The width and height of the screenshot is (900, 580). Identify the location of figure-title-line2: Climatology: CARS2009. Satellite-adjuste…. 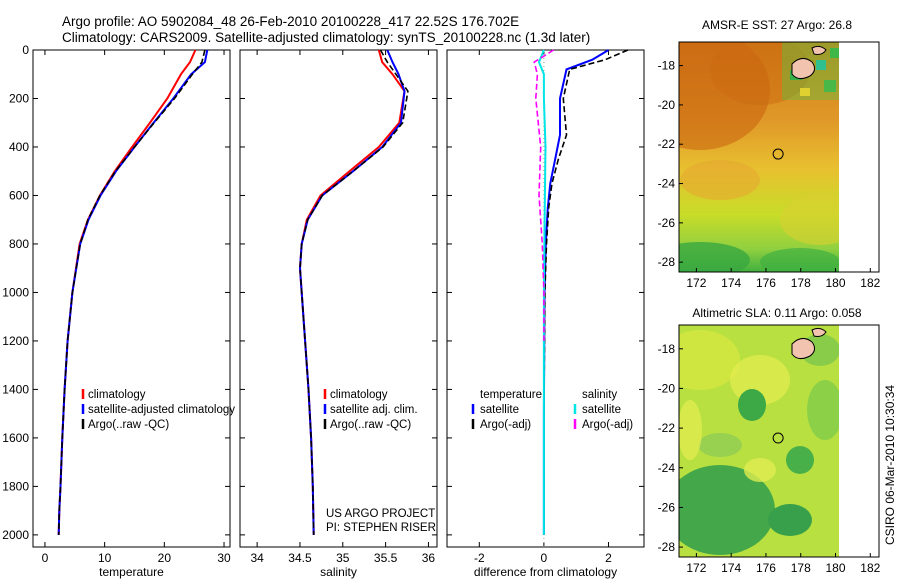
(326, 37).